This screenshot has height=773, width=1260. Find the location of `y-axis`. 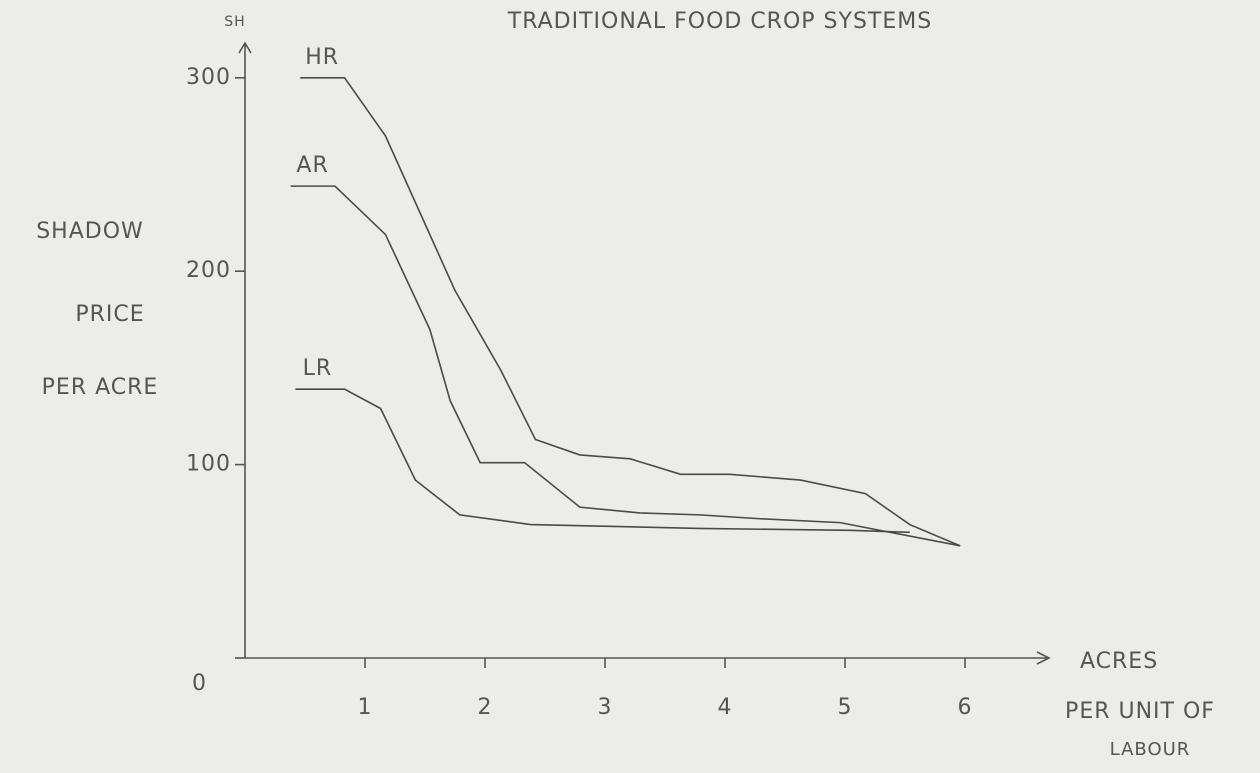

y-axis is located at coordinates (245, 349).